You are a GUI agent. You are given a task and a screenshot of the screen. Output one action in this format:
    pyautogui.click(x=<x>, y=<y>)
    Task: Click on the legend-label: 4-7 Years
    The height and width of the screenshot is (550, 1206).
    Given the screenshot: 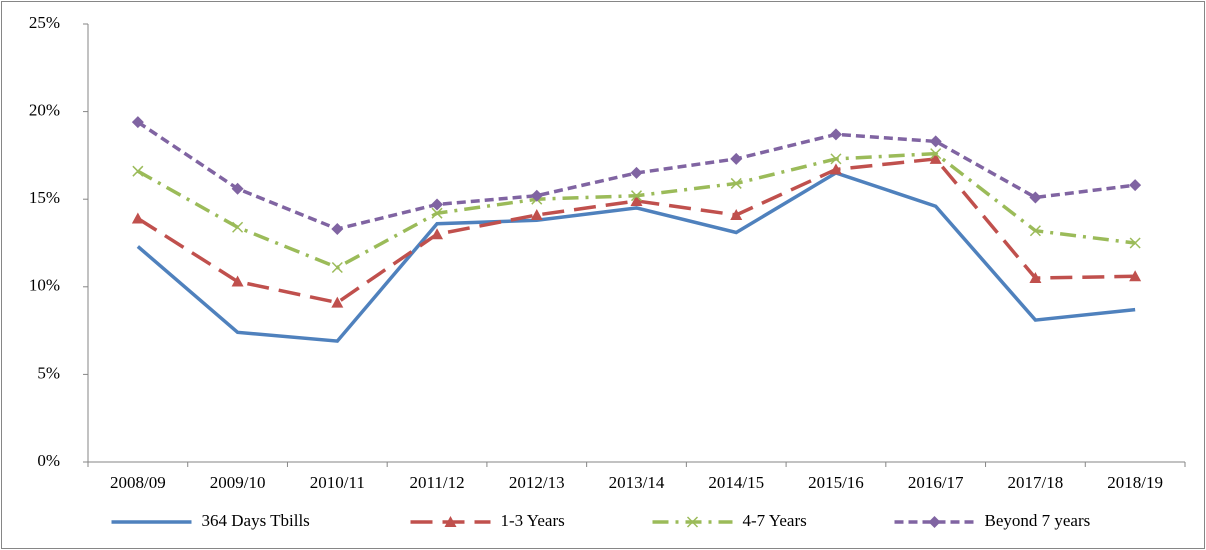 What is the action you would take?
    pyautogui.click(x=775, y=520)
    